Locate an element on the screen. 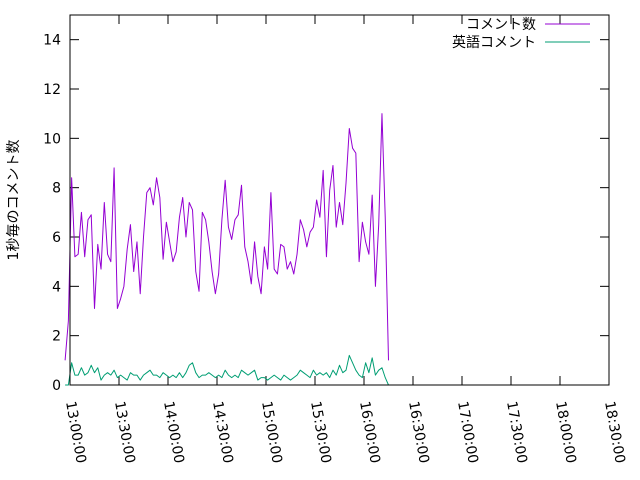 The height and width of the screenshot is (480, 640). x-tick-label: 17:00:00 is located at coordinates (467, 432).